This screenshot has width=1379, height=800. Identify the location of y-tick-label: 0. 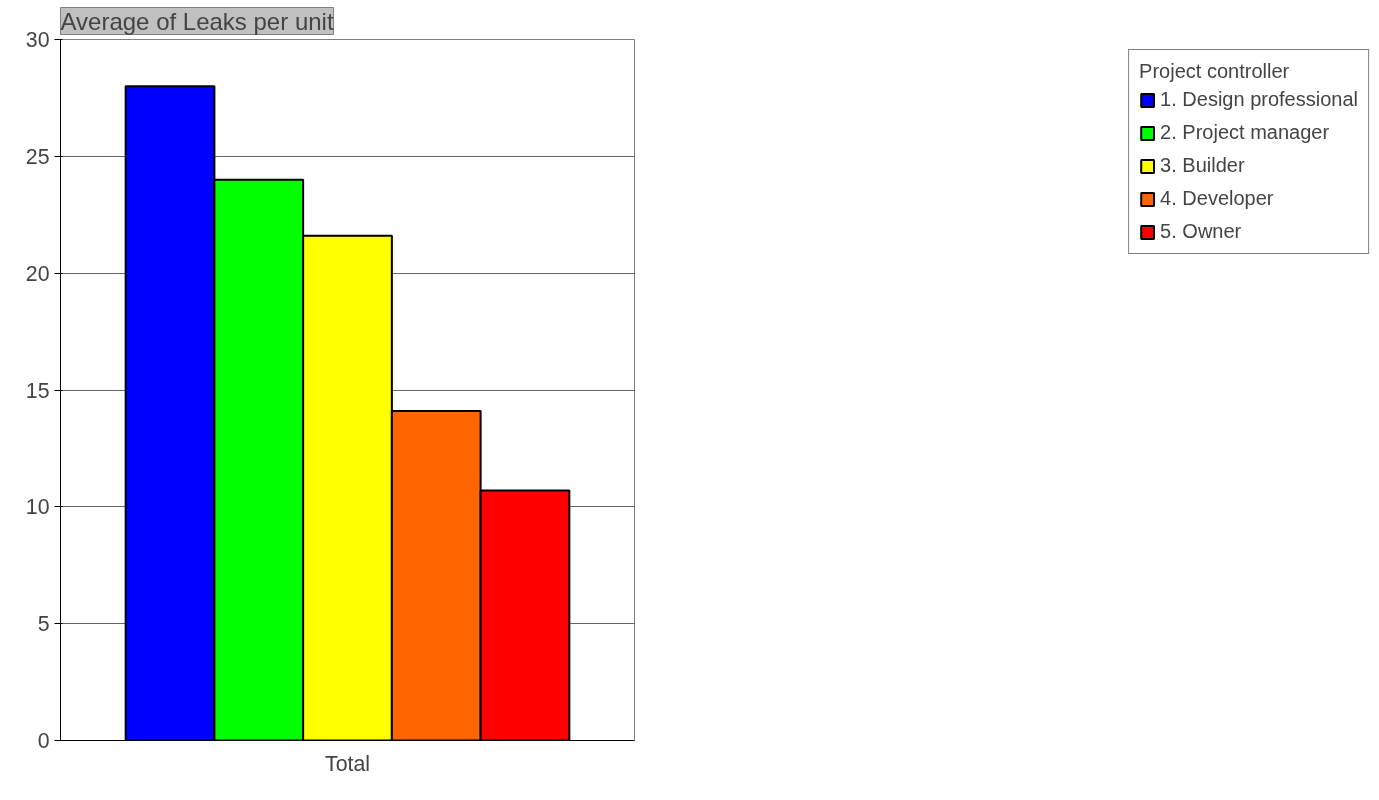
(43, 741).